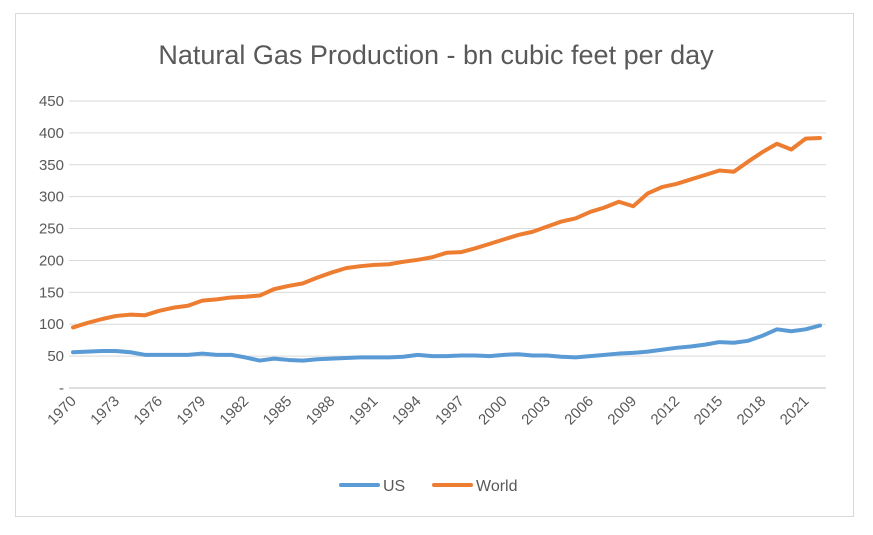  I want to click on x-tick-label: 1970, so click(62, 411).